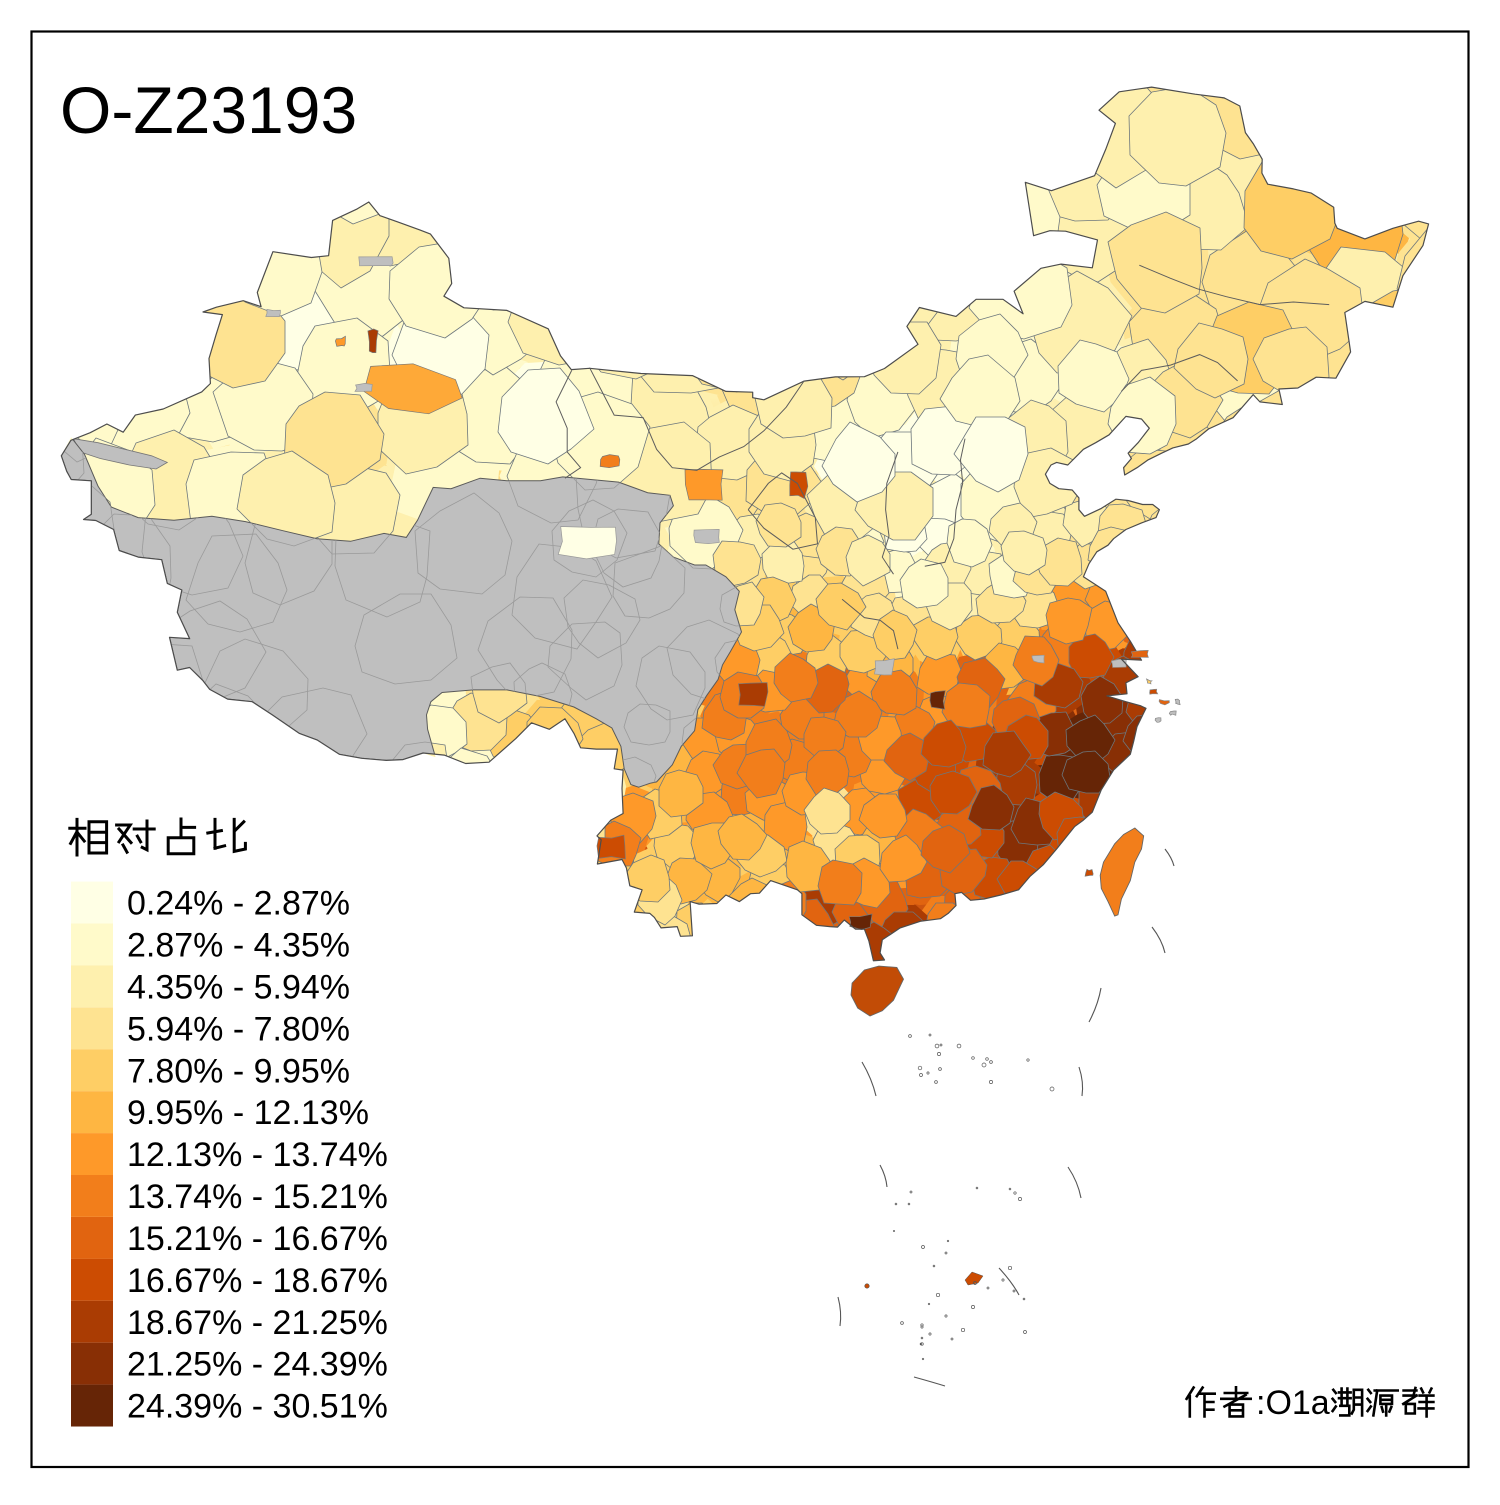 The width and height of the screenshot is (1500, 1505). What do you see at coordinates (257, 1365) in the screenshot?
I see `svg-text: 21.25% - 24.39%` at bounding box center [257, 1365].